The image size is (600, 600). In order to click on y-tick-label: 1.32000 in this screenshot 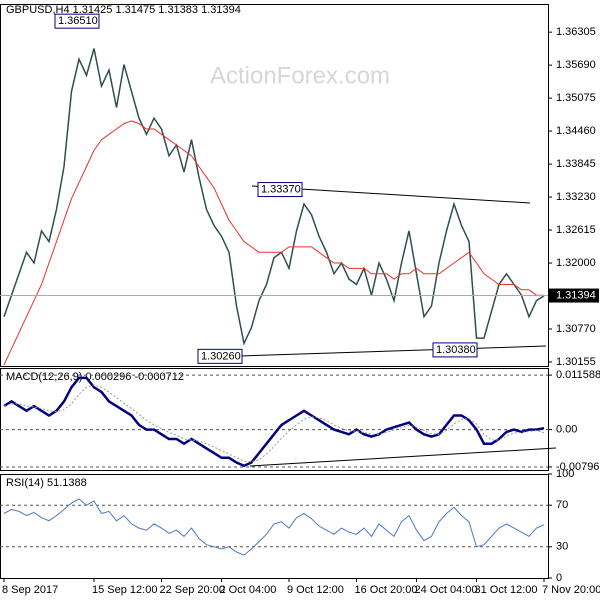, I will do `click(576, 263)`.